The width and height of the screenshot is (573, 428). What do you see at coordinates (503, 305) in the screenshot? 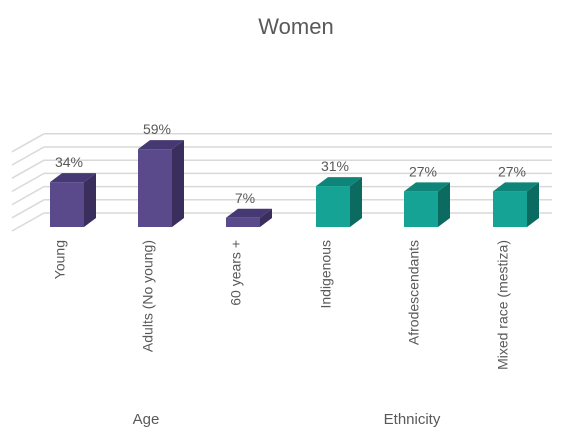
I see `category-label: Mixed race (mestiza)` at bounding box center [503, 305].